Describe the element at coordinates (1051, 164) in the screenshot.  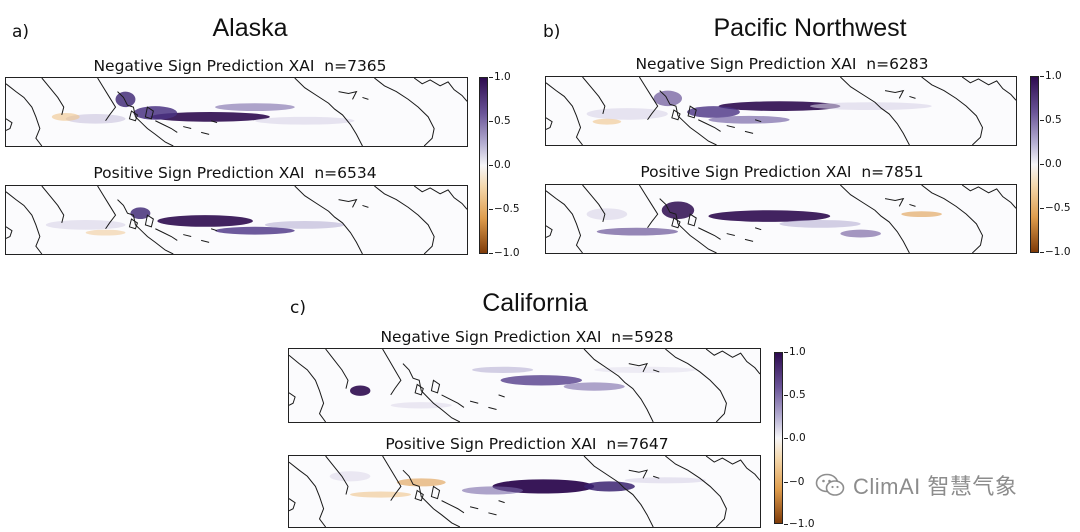
I see `colorbar-b-tick-3: 0.0` at that location.